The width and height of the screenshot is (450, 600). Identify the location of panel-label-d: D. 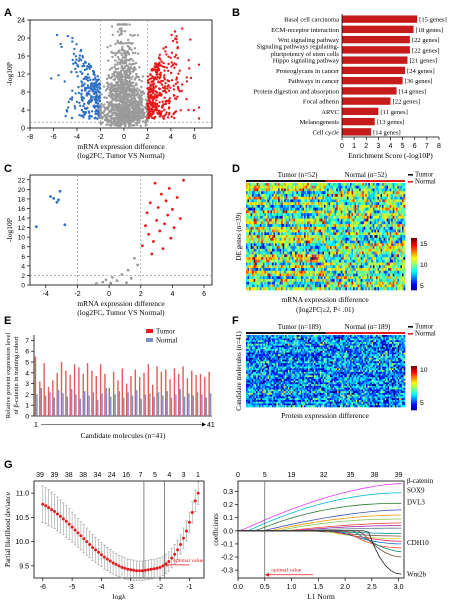
(236, 169).